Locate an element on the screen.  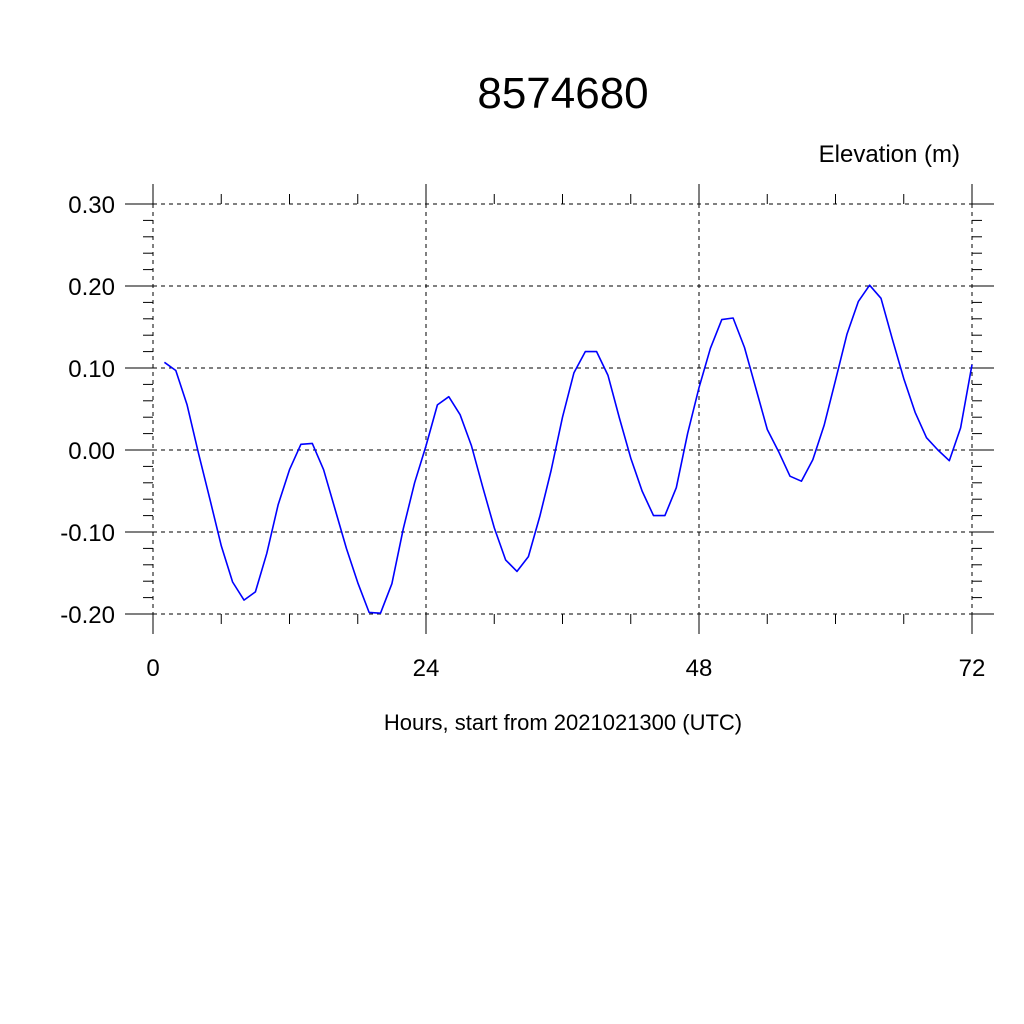
y-tick-label: 0.10 is located at coordinates (91, 369).